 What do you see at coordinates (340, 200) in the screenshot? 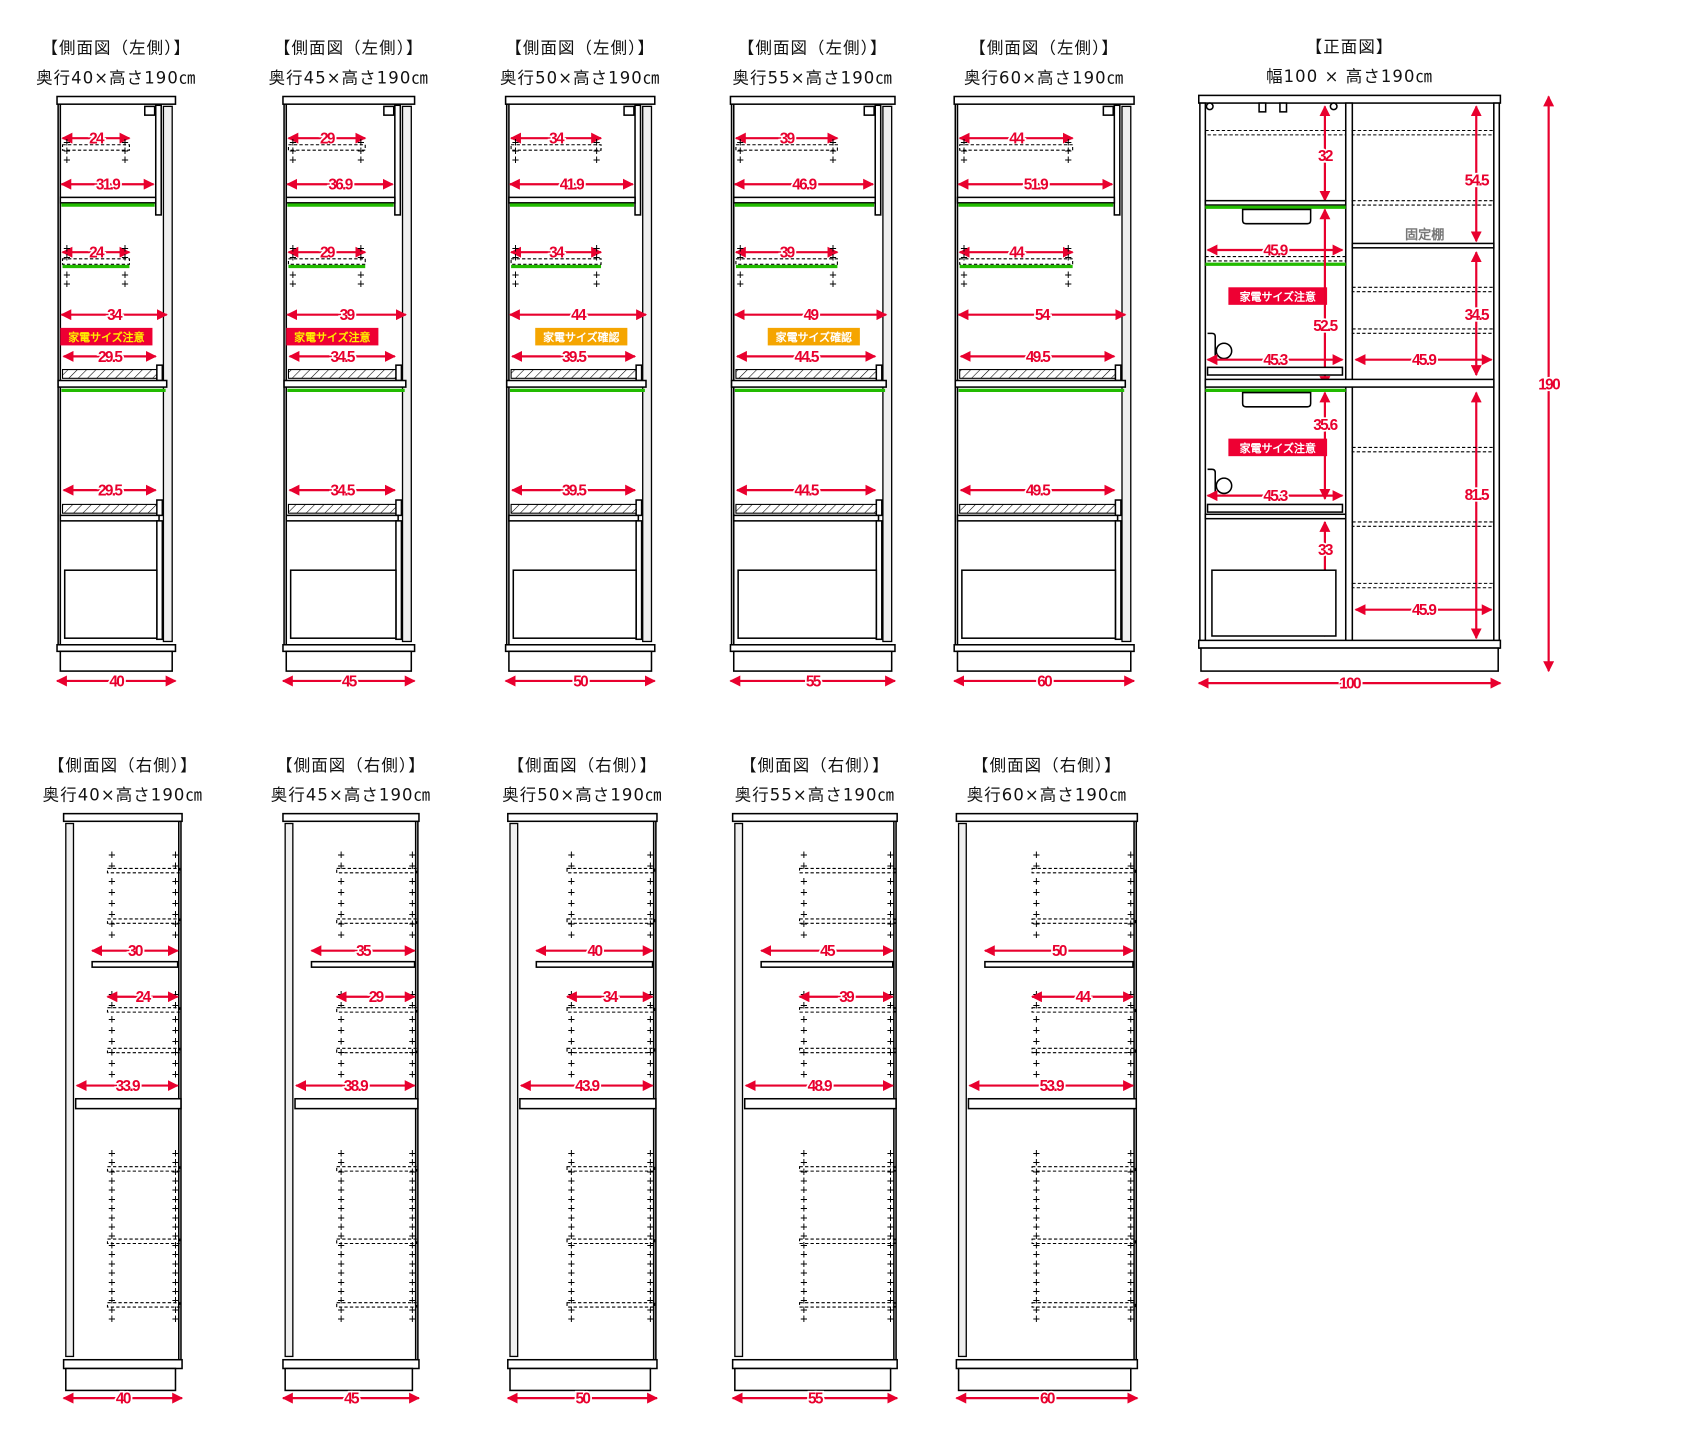
I see `upper-shelf` at bounding box center [340, 200].